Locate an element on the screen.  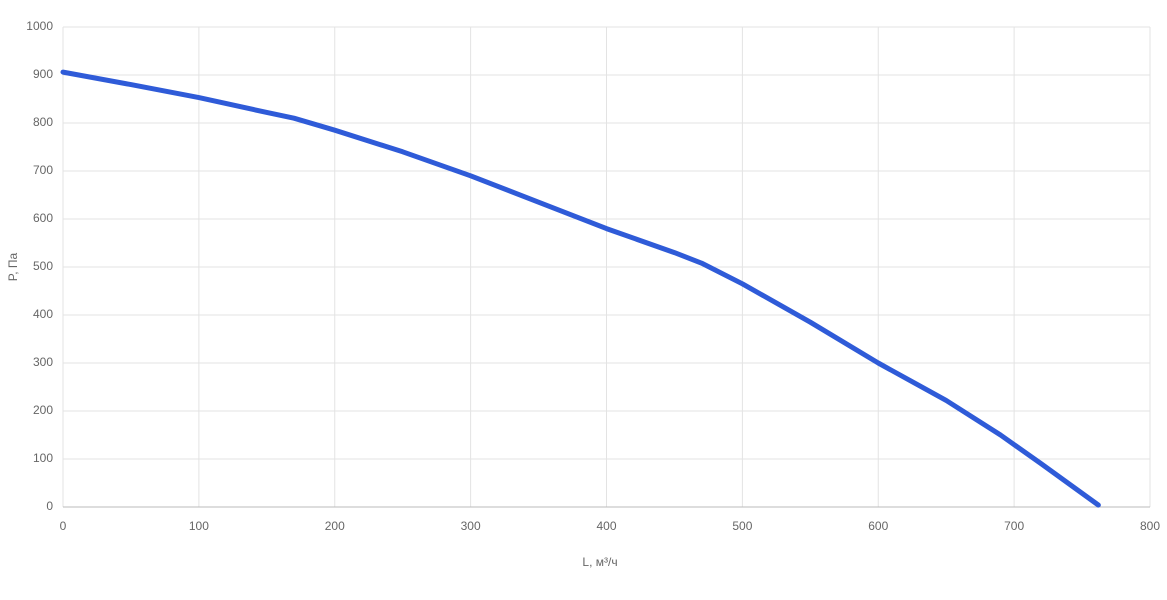
x-axis-label: L, м³/ч is located at coordinates (599, 562).